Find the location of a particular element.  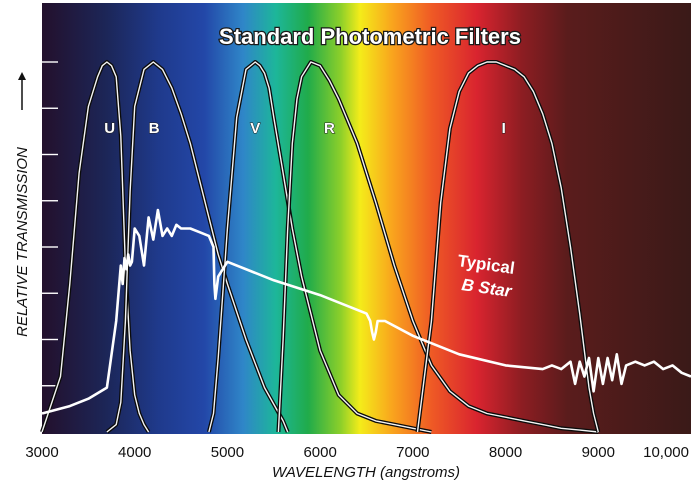

y-axis-label: RELATIVE TRANSMISSION is located at coordinates (22, 242).